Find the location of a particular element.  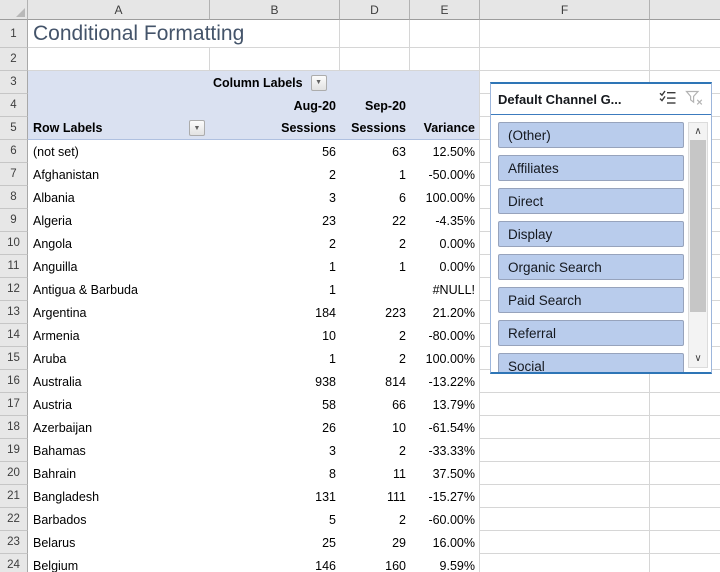

cell-F21 is located at coordinates (565, 496).